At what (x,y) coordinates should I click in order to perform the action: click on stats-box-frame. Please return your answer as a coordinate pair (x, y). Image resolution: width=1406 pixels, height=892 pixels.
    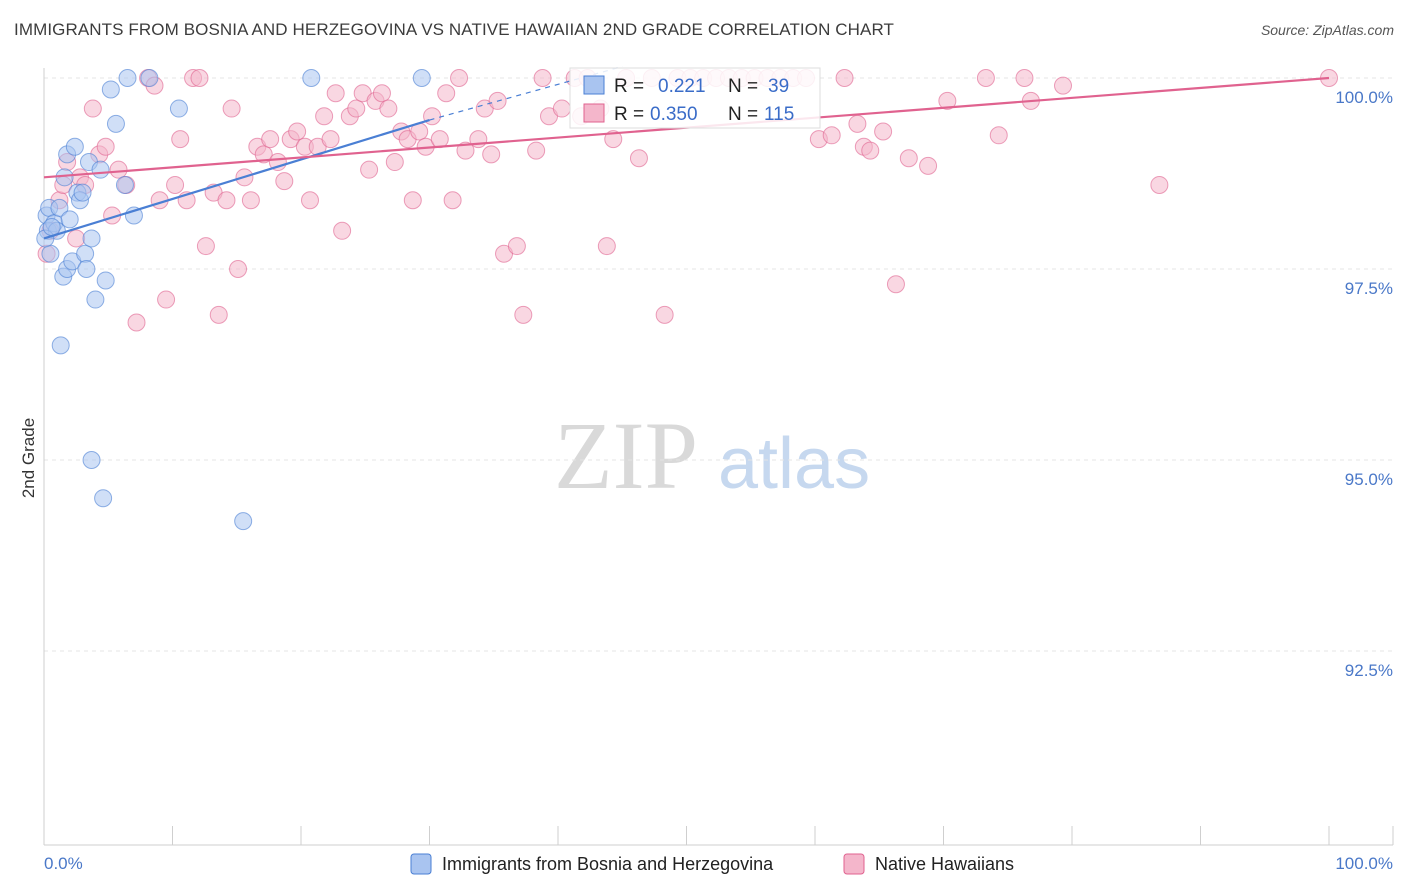
    Looking at the image, I should click on (695, 98).